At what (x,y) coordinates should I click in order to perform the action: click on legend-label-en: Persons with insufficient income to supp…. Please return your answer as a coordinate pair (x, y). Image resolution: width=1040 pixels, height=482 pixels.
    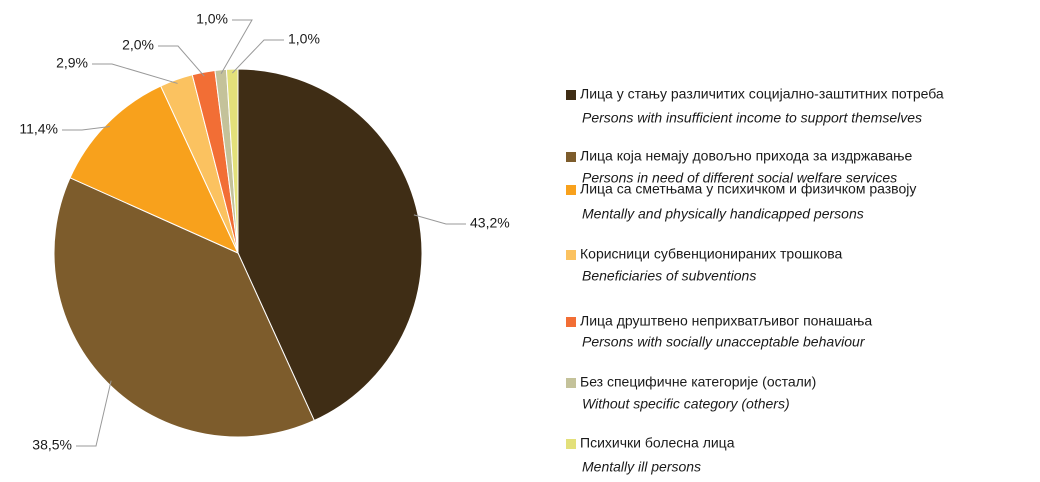
    Looking at the image, I should click on (752, 118).